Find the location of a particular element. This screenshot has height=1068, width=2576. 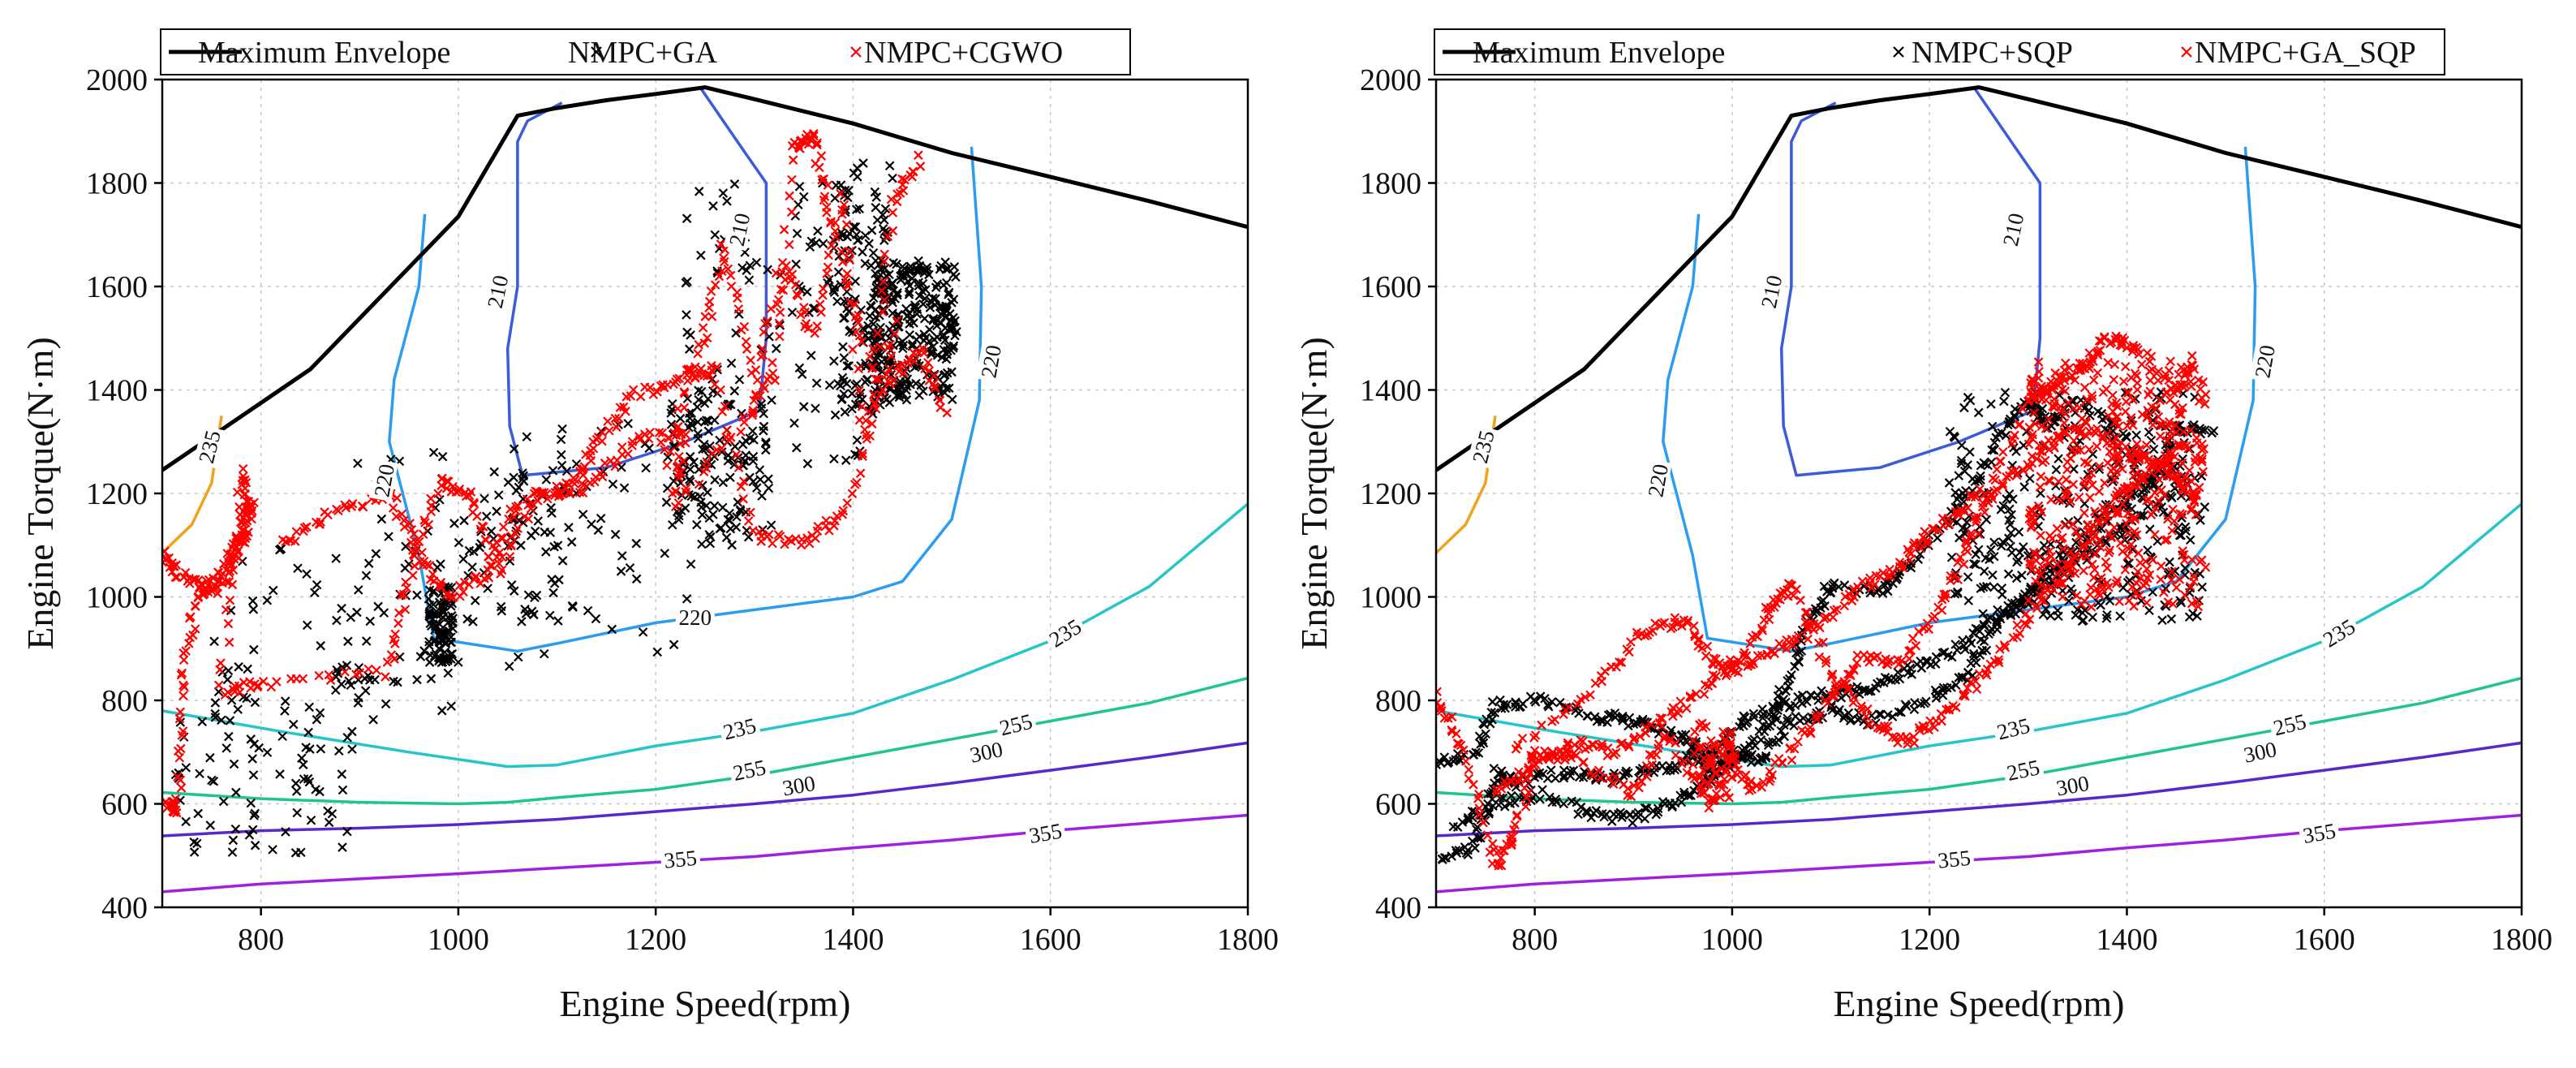

contour-label: 255 is located at coordinates (1016, 724).